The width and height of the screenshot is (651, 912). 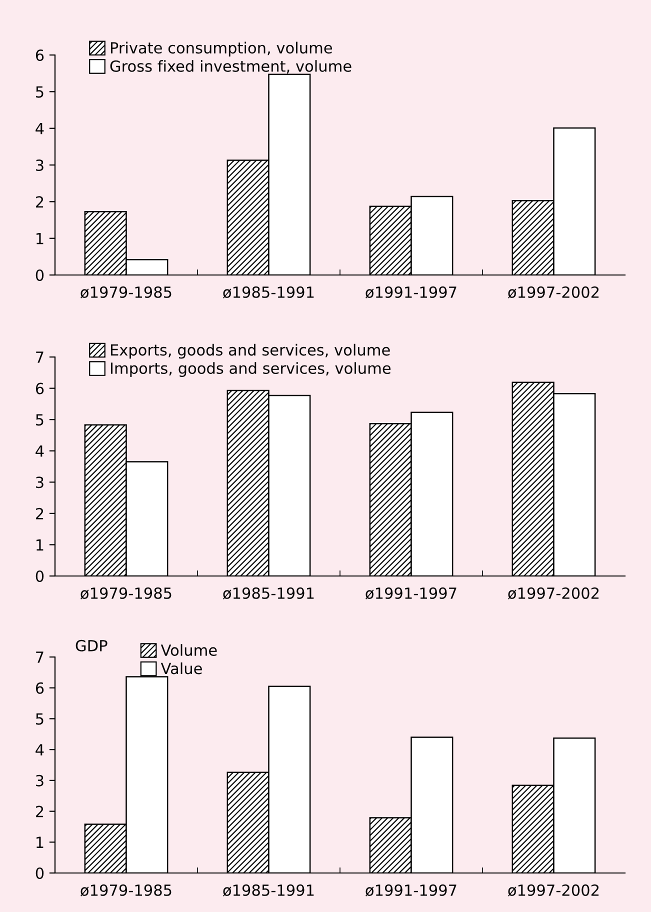 What do you see at coordinates (181, 668) in the screenshot?
I see `legend-label: Value` at bounding box center [181, 668].